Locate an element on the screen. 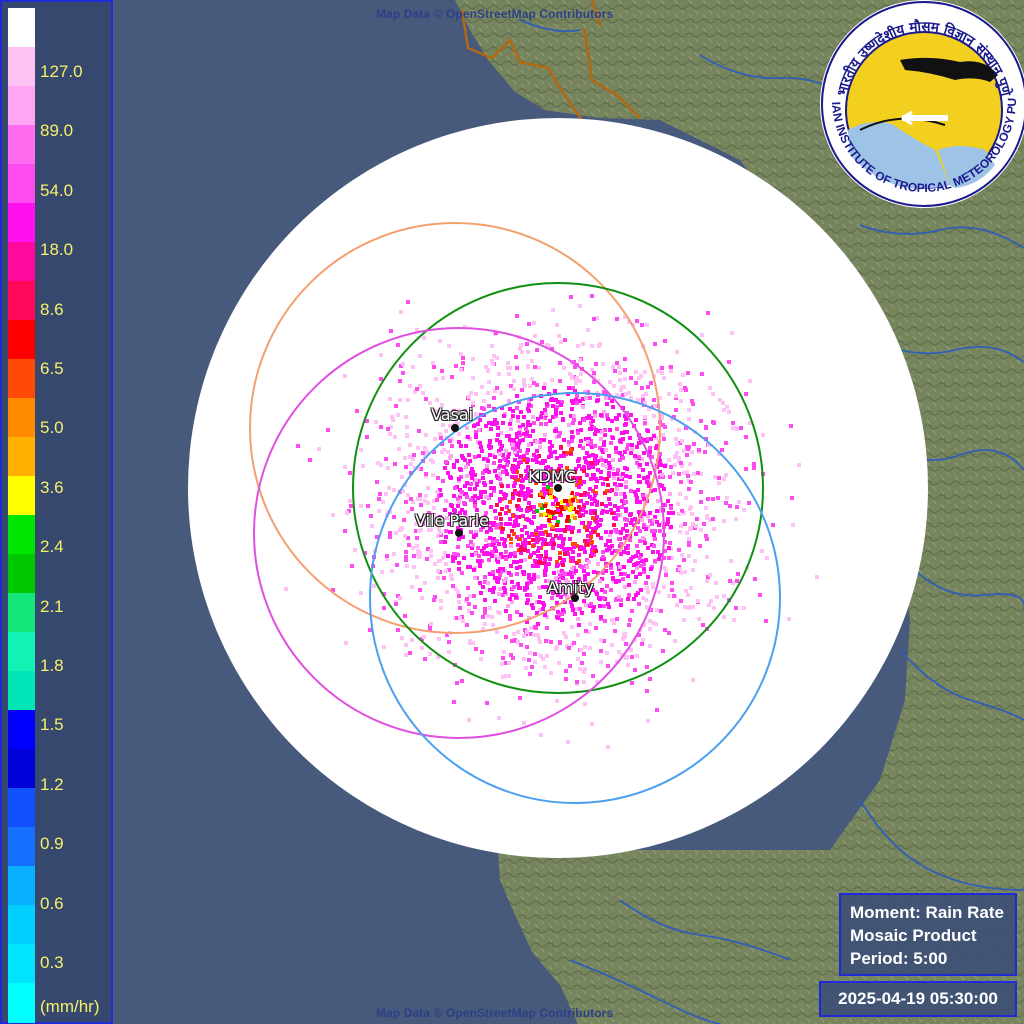  map-attribution-top: Map Data © OpenStreetMap Contributors is located at coordinates (495, 14).